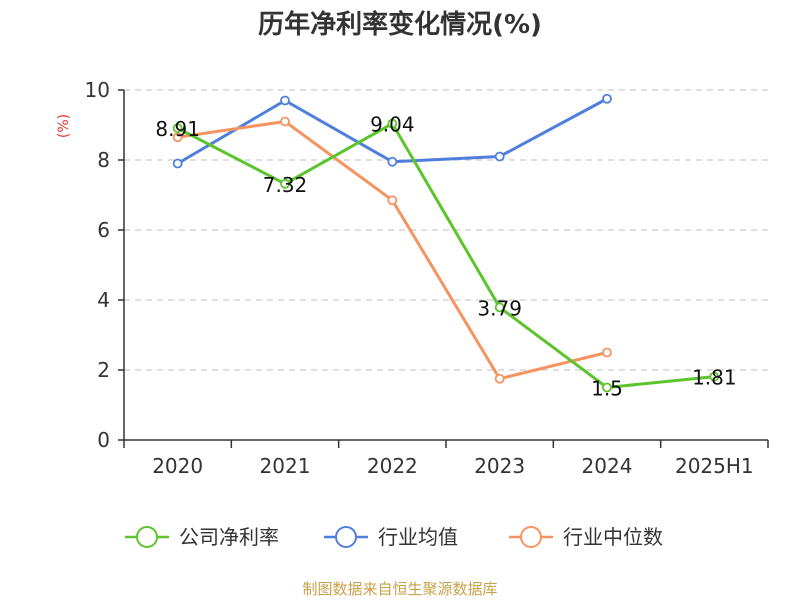  I want to click on y-tick-label: 10, so click(97, 90).